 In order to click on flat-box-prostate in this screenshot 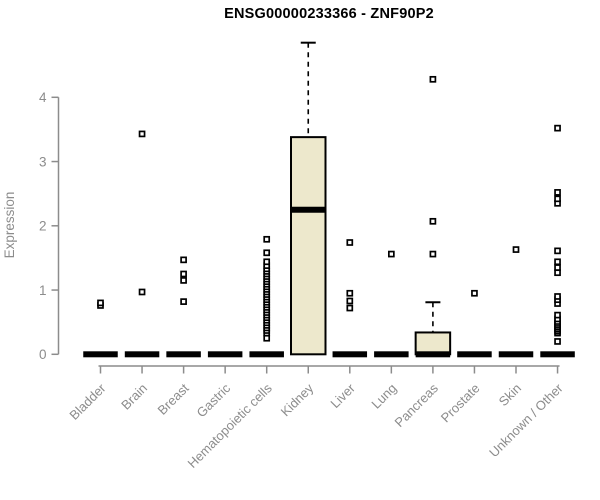, I will do `click(474, 354)`.